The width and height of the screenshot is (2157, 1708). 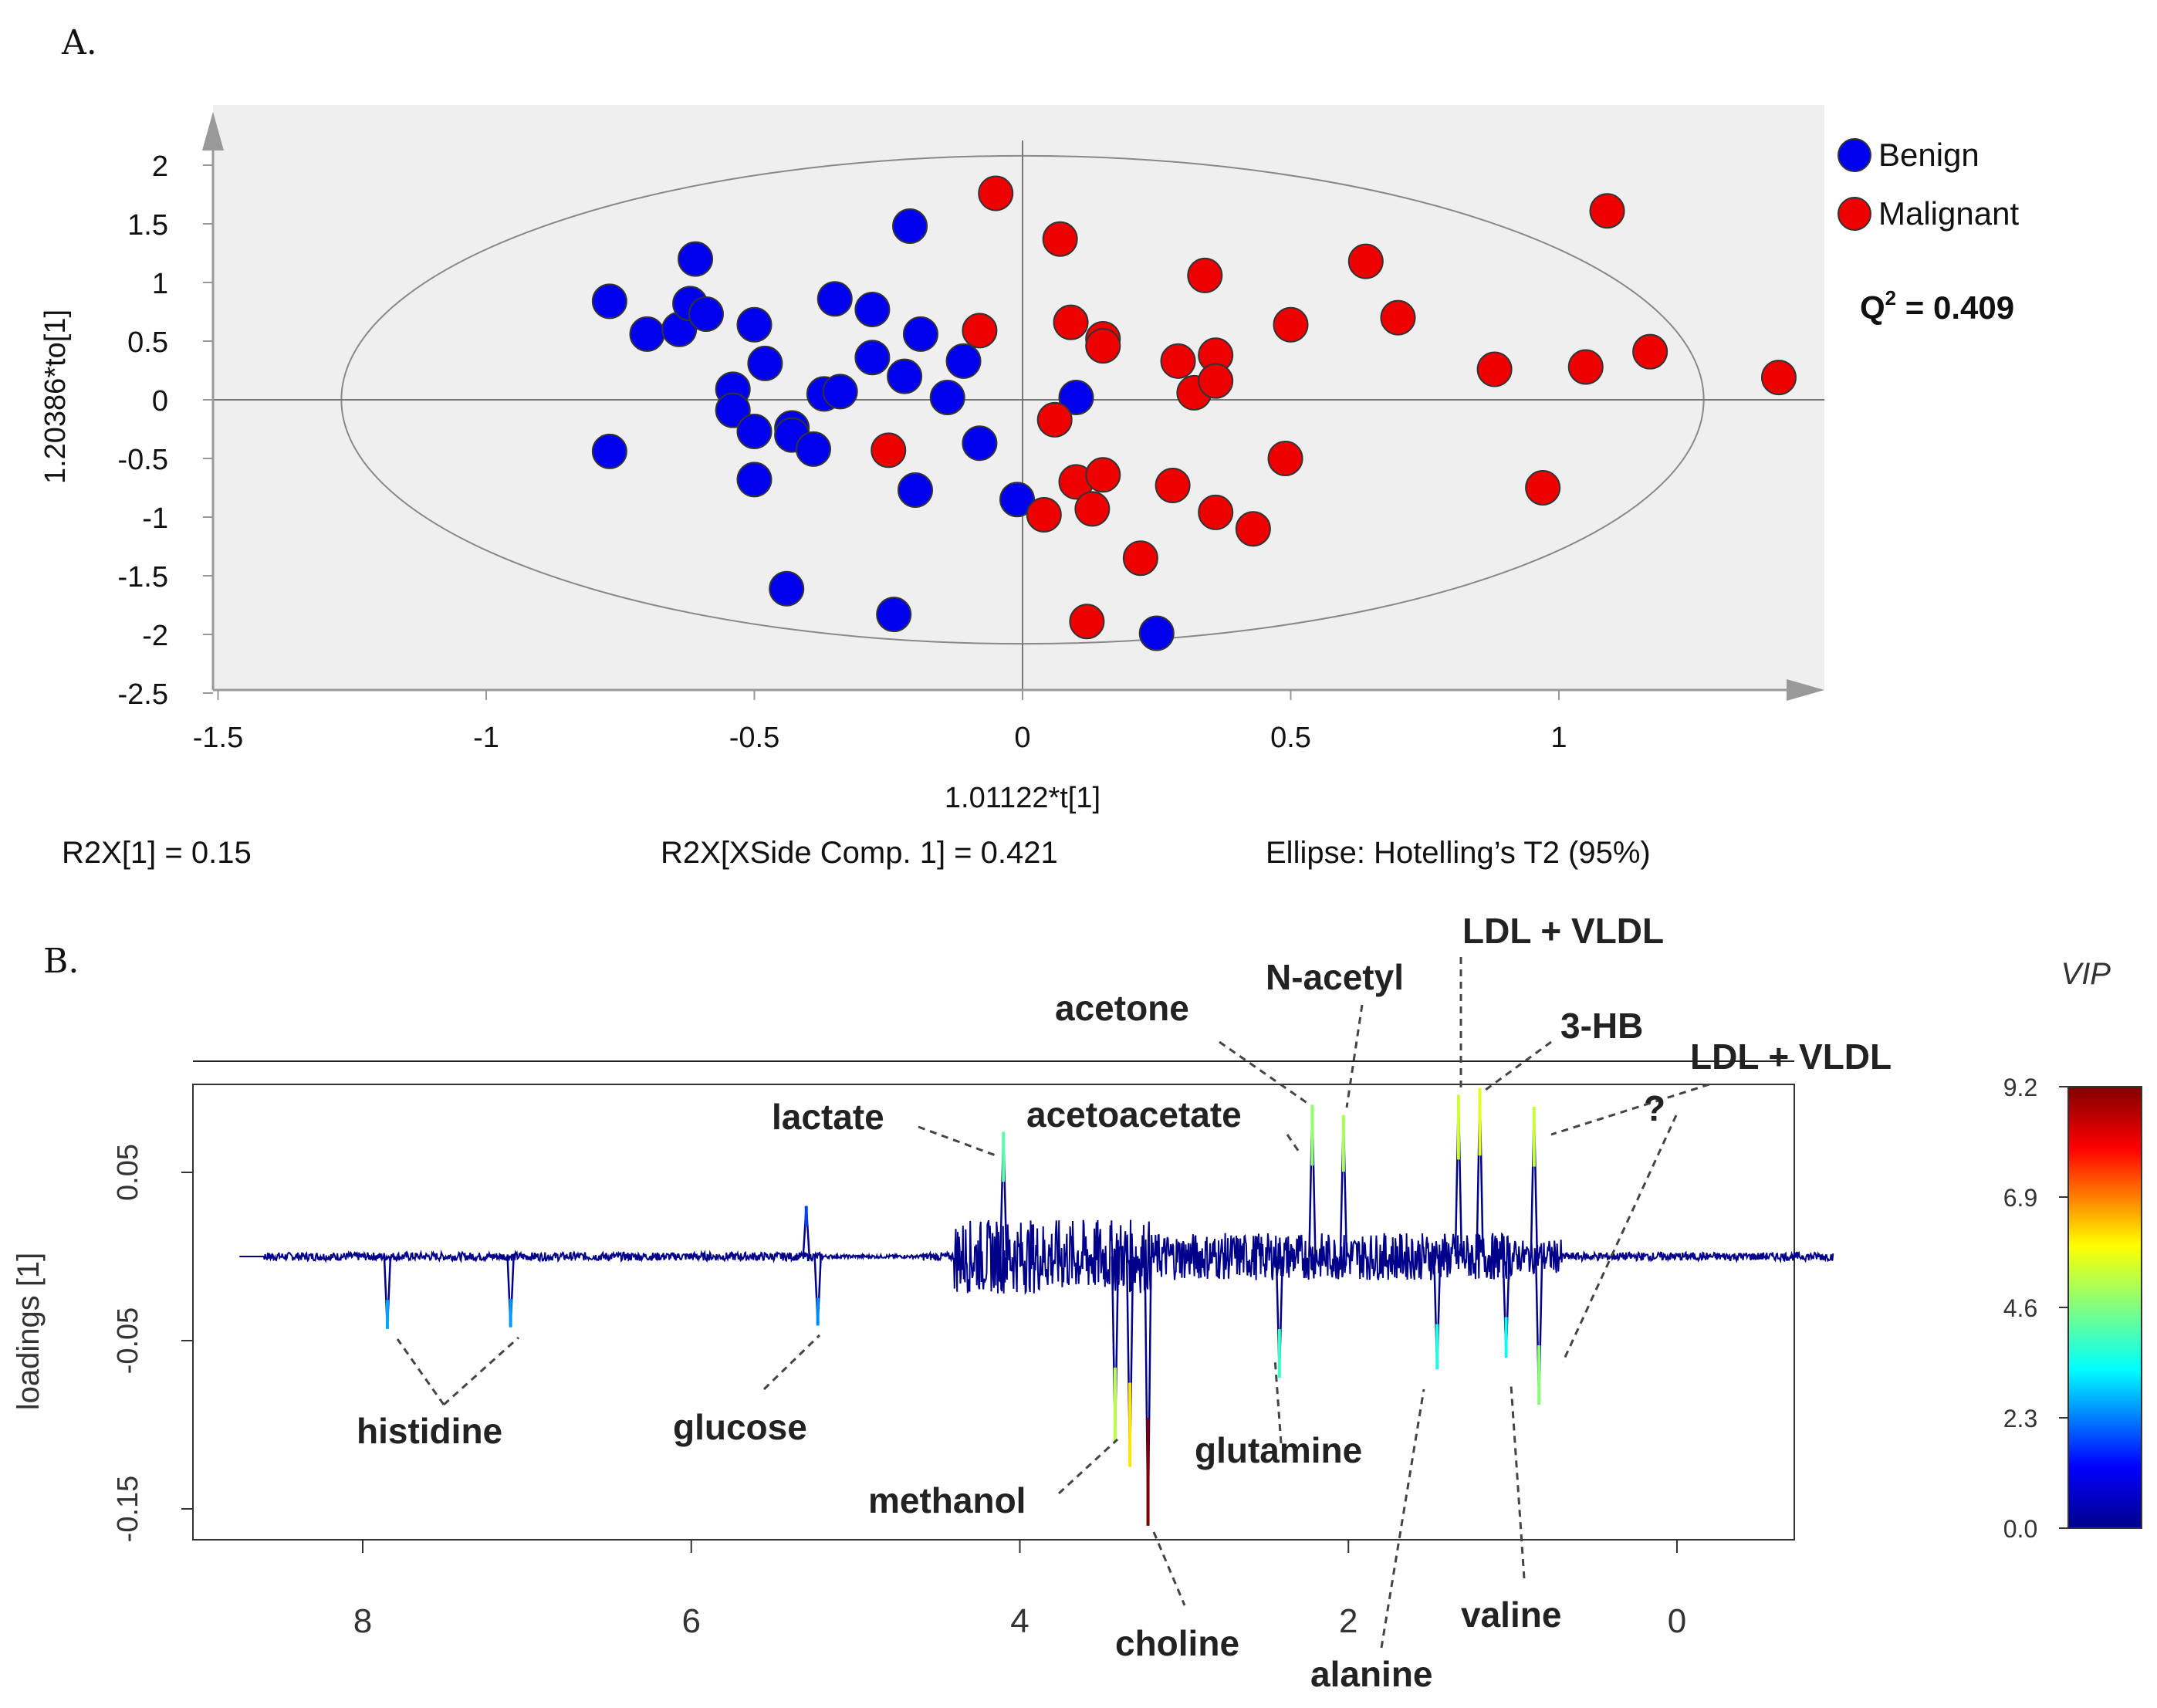 What do you see at coordinates (218, 738) in the screenshot?
I see `x-tick-label: -1.5` at bounding box center [218, 738].